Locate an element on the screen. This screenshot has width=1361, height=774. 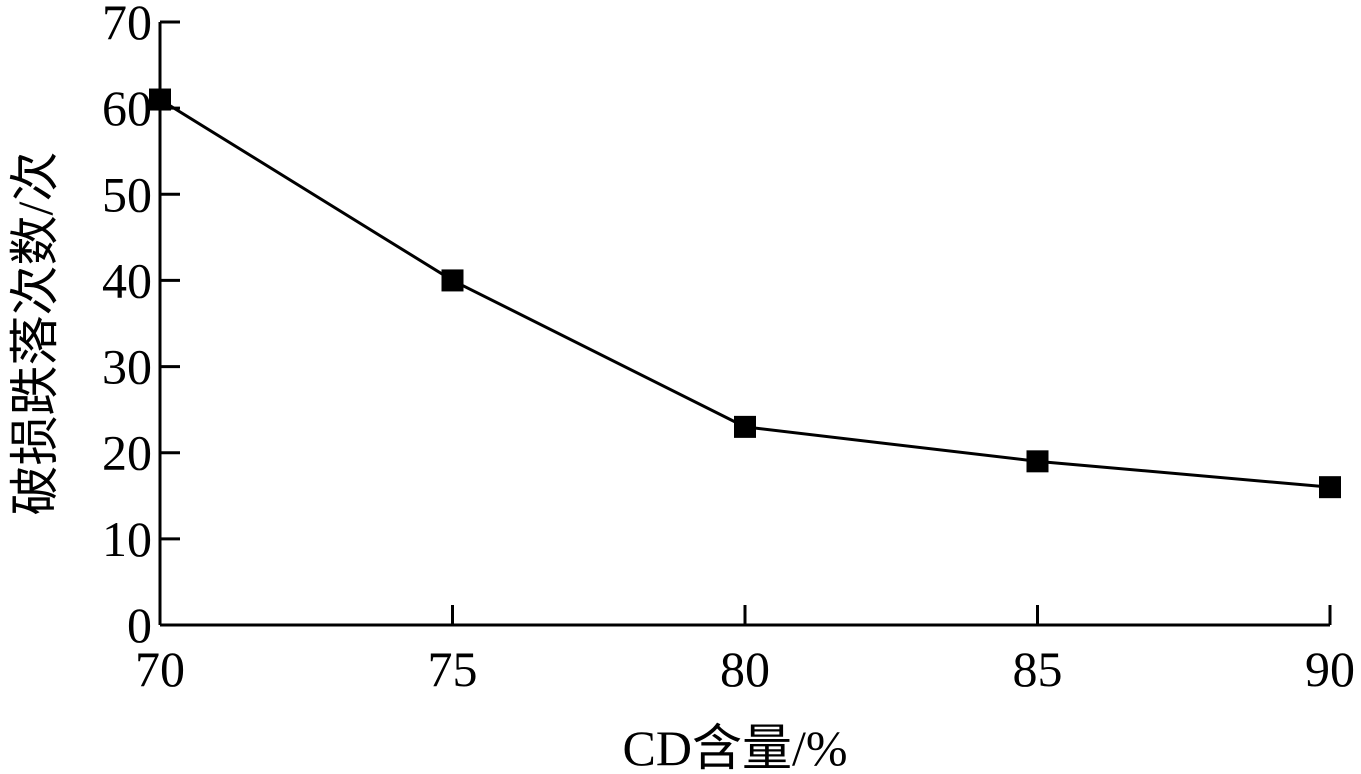
y-tick-label: 70 is located at coordinates (127, 25).